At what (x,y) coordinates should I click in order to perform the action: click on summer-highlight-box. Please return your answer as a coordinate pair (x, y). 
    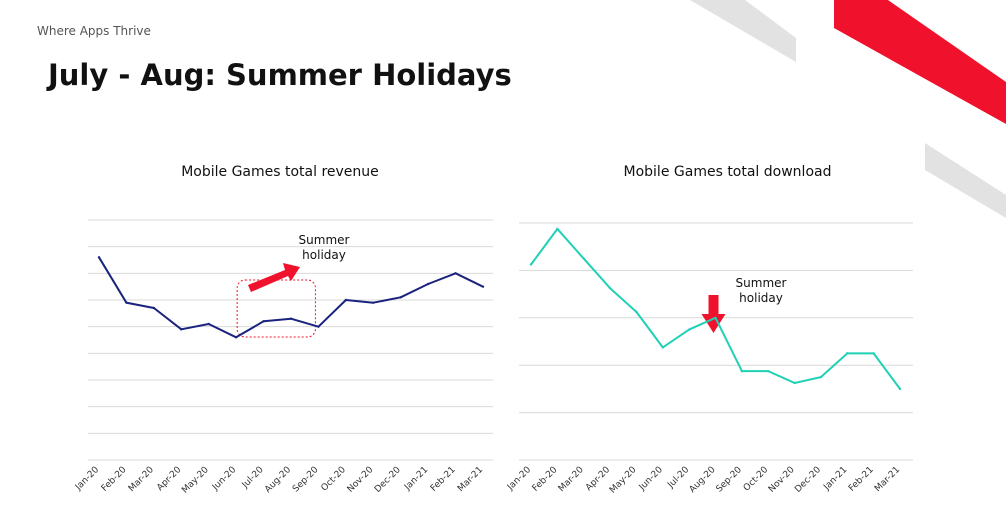
    Looking at the image, I should click on (276, 308).